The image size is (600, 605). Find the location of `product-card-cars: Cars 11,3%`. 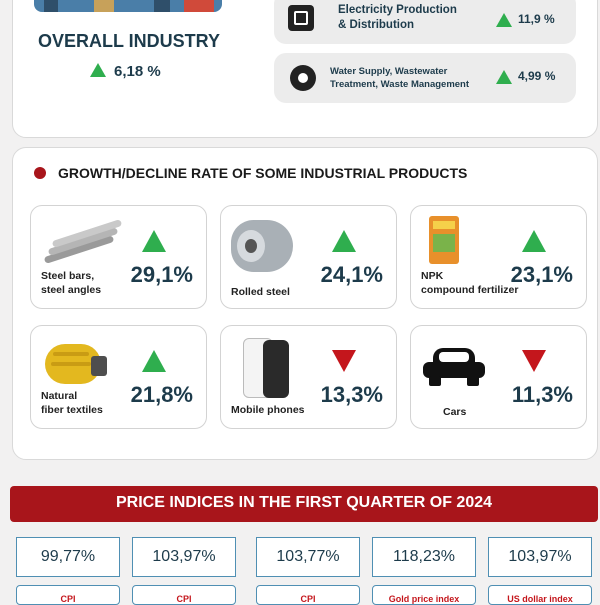

product-card-cars: Cars 11,3% is located at coordinates (498, 377).